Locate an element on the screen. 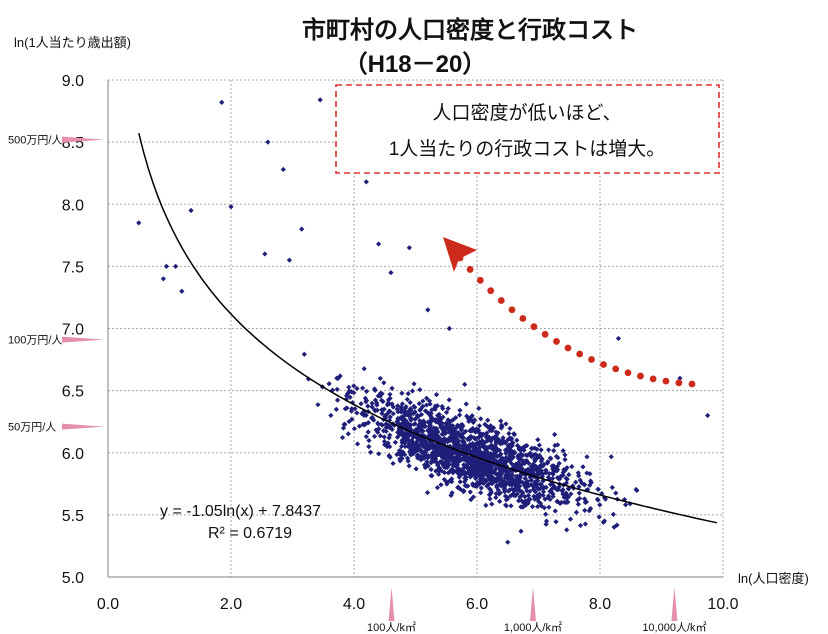 This screenshot has width=828, height=634. y-tick-labels: 5.05.56.06.57.07.58.08.59.0 is located at coordinates (73, 330).